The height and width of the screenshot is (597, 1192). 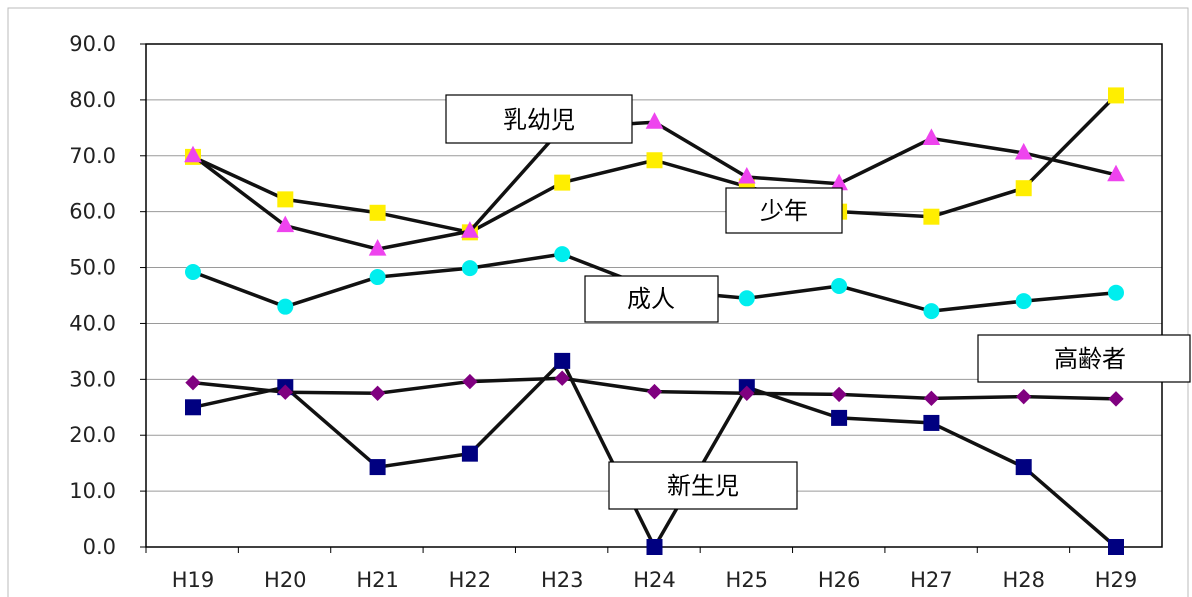 What do you see at coordinates (92, 268) in the screenshot?
I see `y-tick-label: 50.0` at bounding box center [92, 268].